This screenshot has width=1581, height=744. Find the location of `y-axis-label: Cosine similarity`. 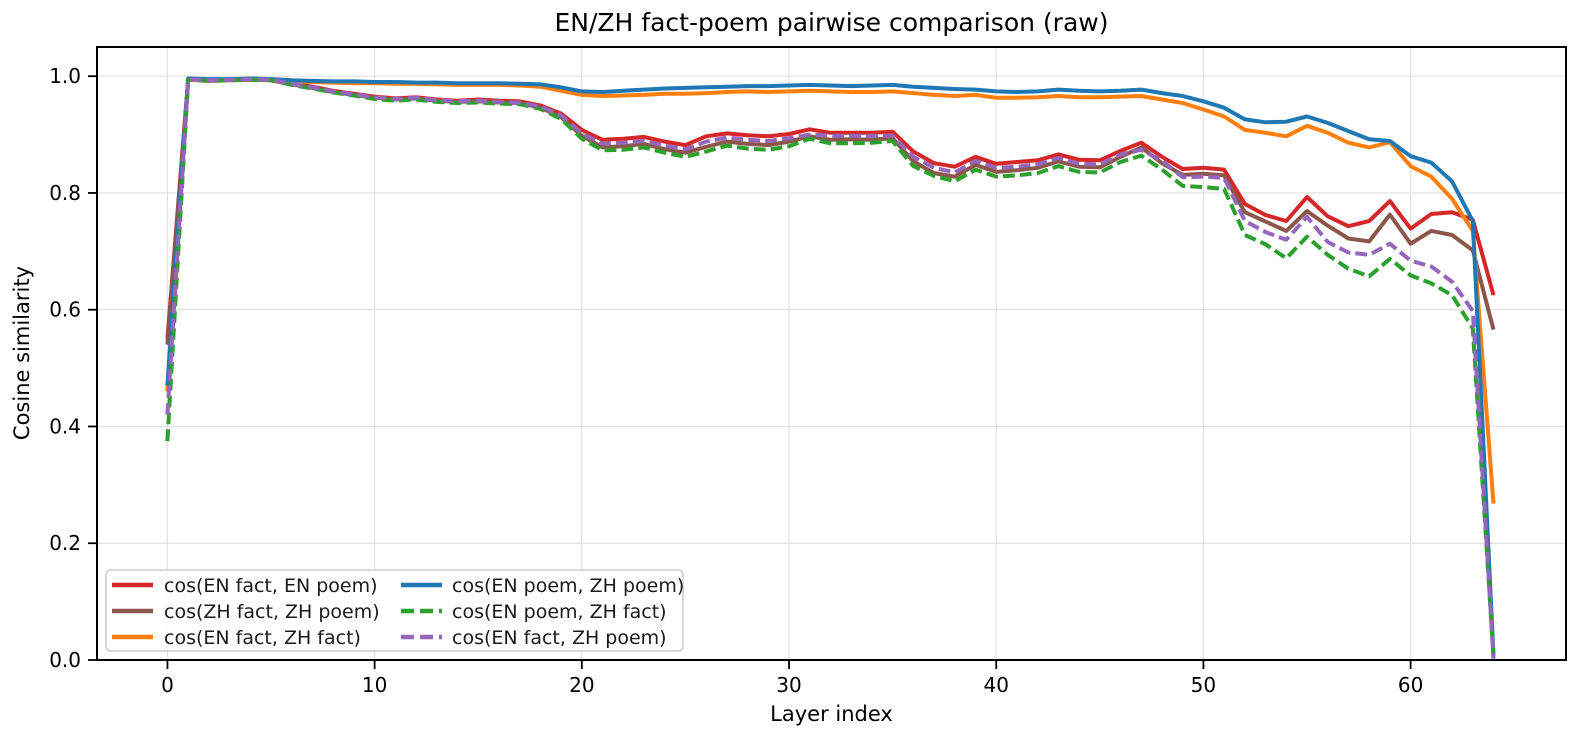

y-axis-label: Cosine similarity is located at coordinates (22, 353).